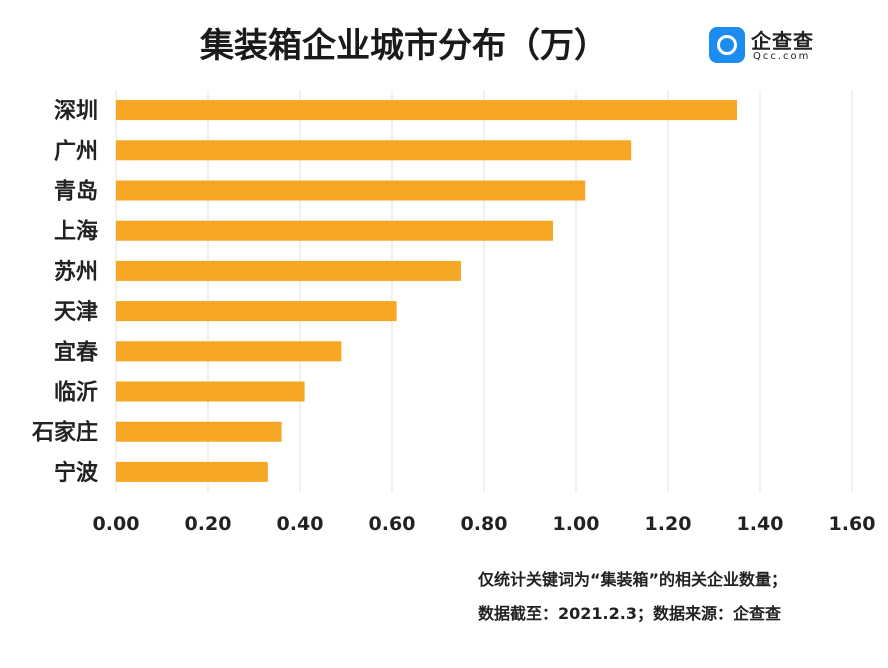 The image size is (888, 668). I want to click on y-category-label: 青岛, so click(76, 192).